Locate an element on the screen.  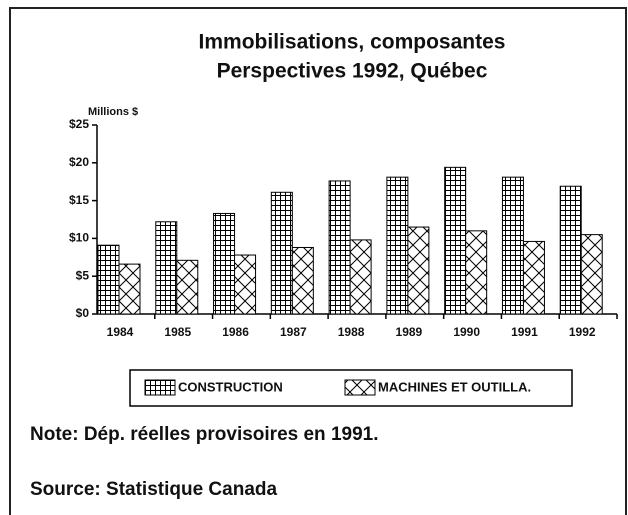
legend-label: MACHINES ET OUTILLA. is located at coordinates (454, 386).